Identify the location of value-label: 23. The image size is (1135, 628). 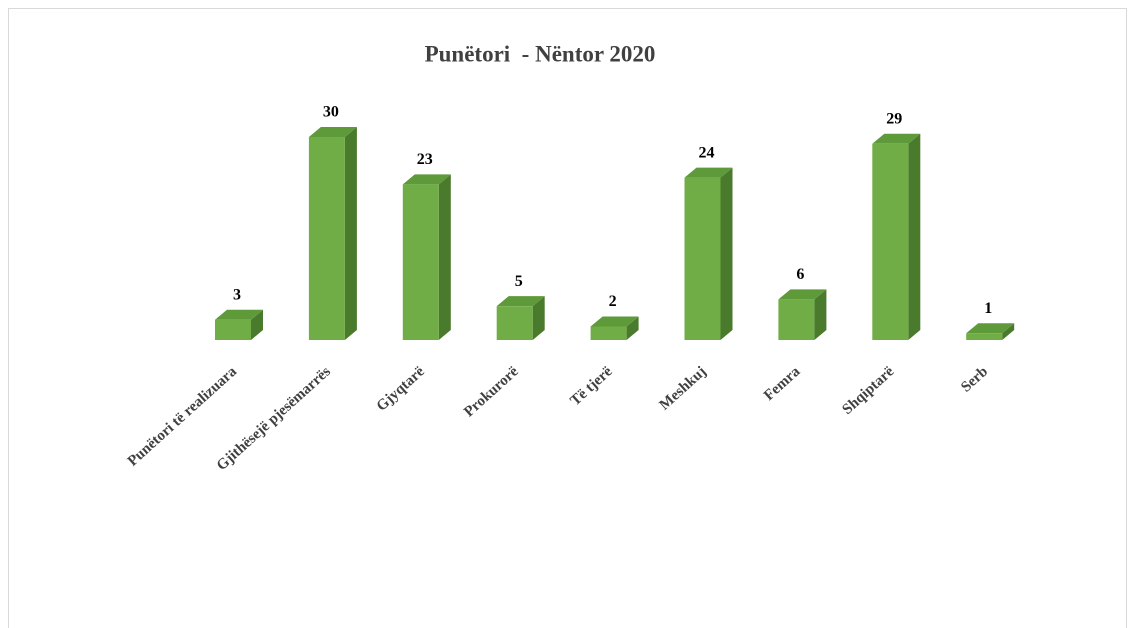
(425, 159).